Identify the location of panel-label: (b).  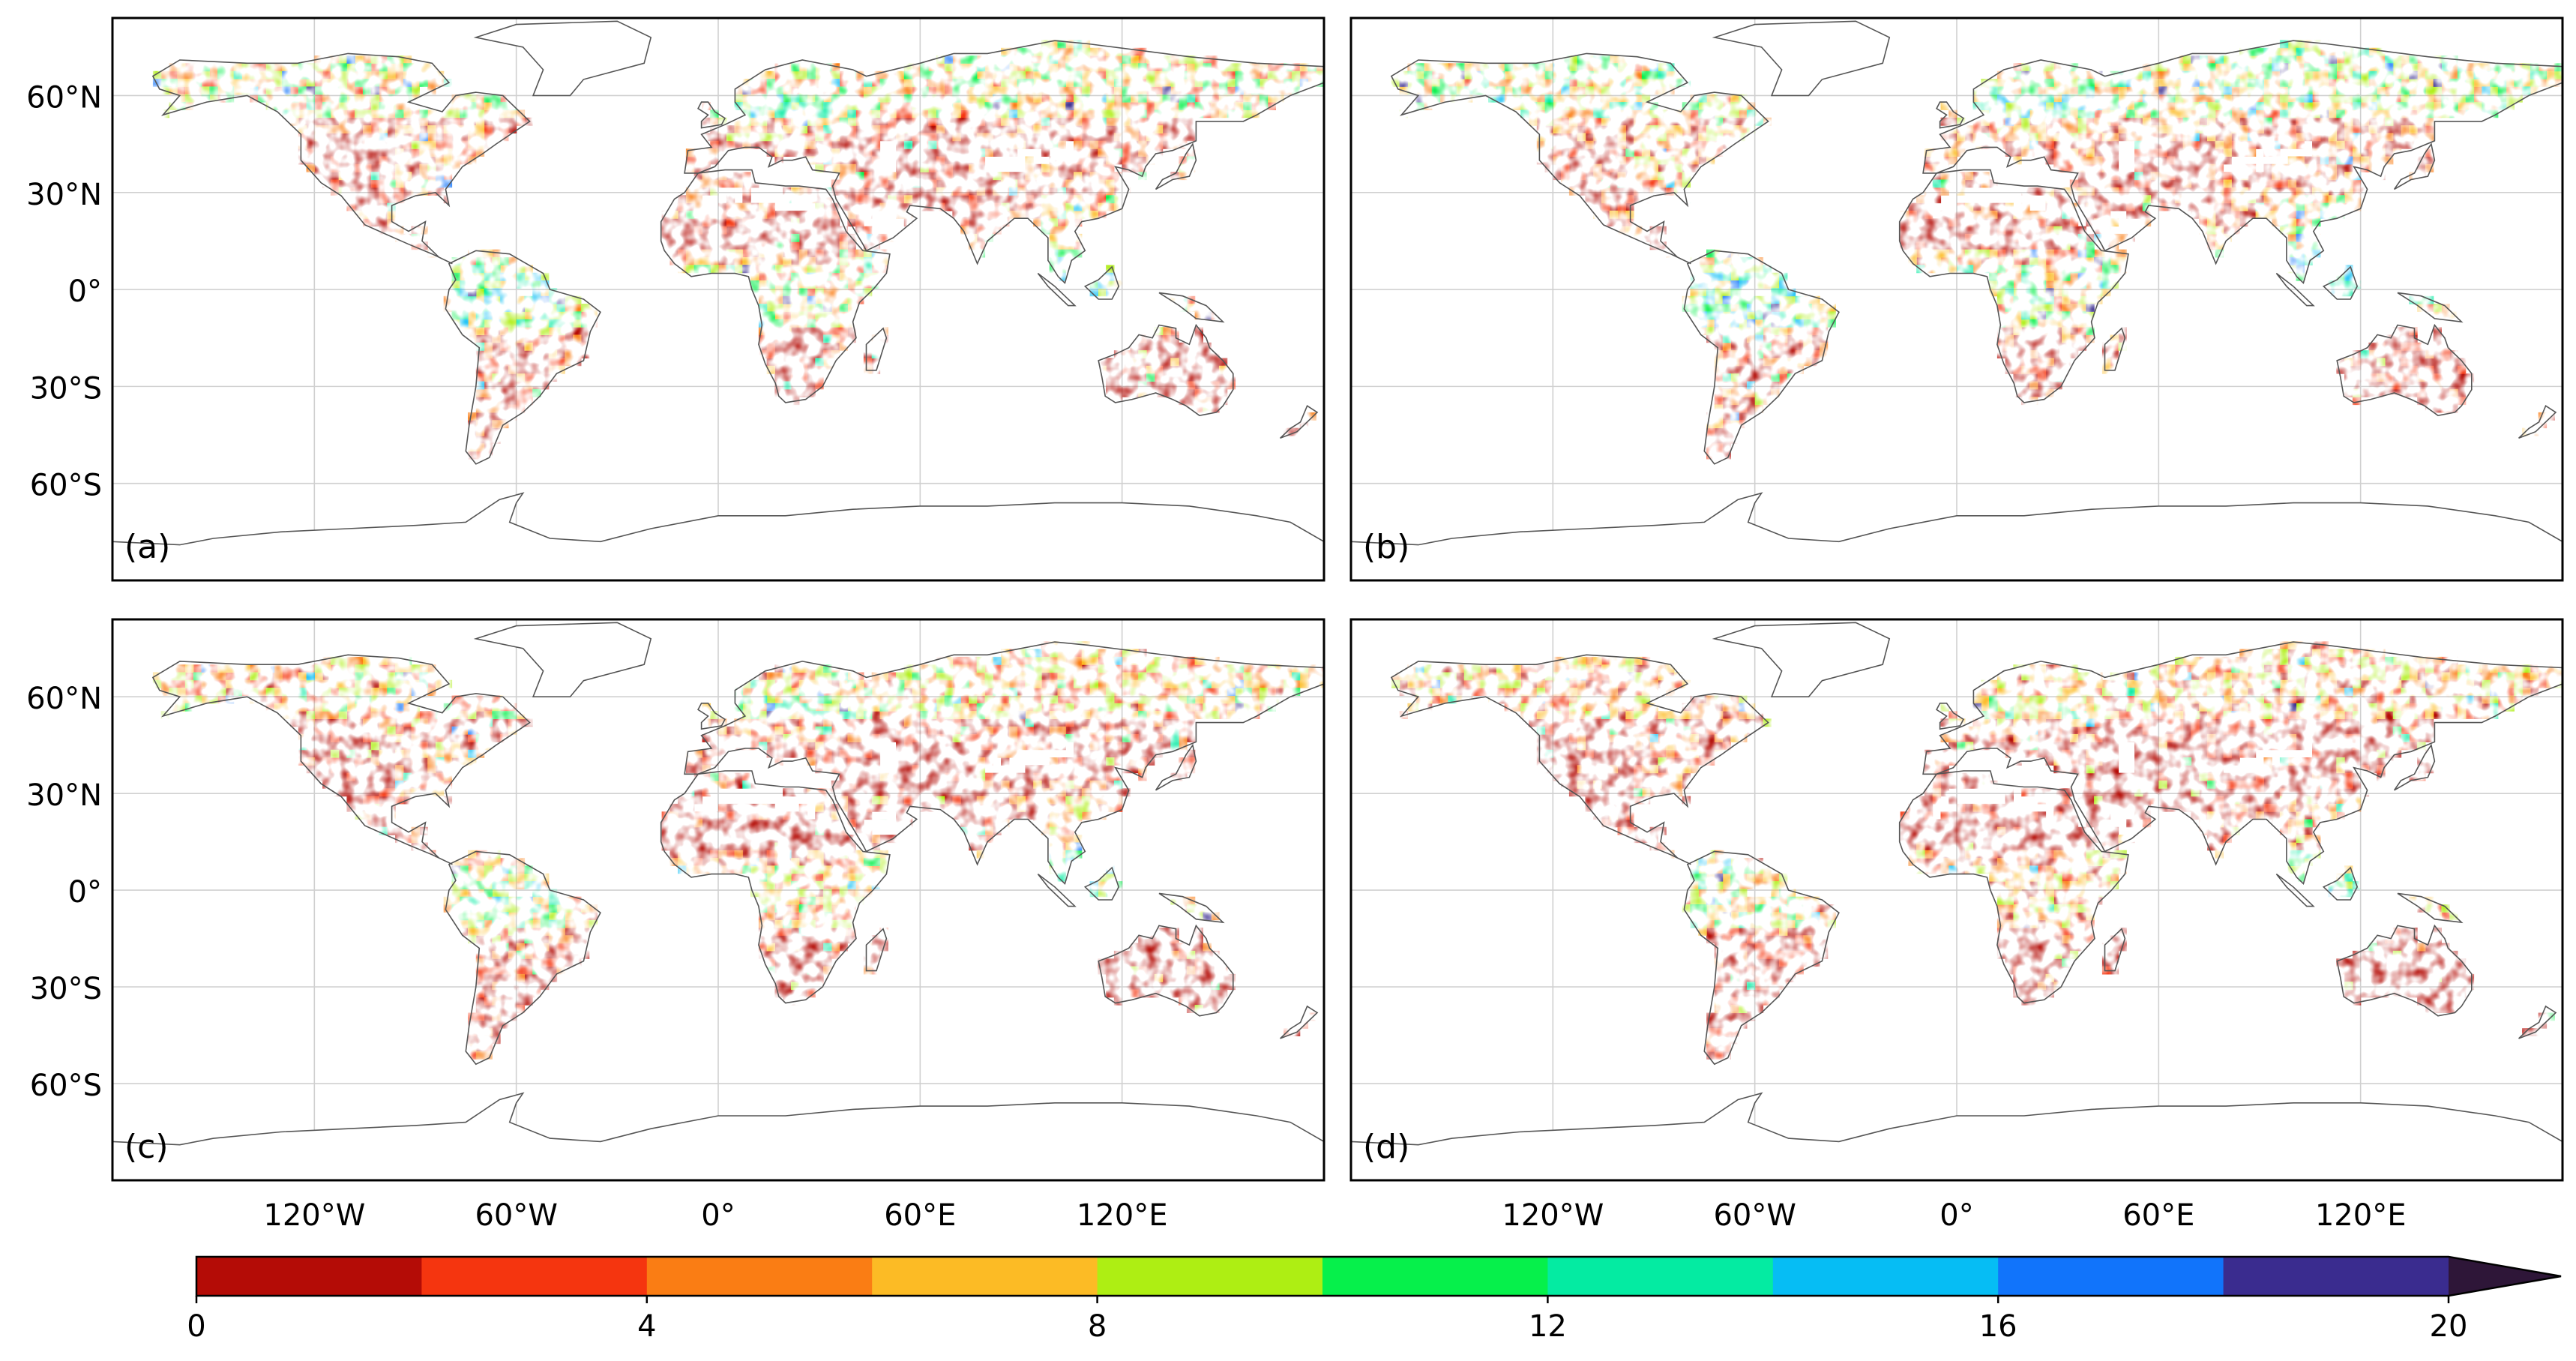
(1386, 547).